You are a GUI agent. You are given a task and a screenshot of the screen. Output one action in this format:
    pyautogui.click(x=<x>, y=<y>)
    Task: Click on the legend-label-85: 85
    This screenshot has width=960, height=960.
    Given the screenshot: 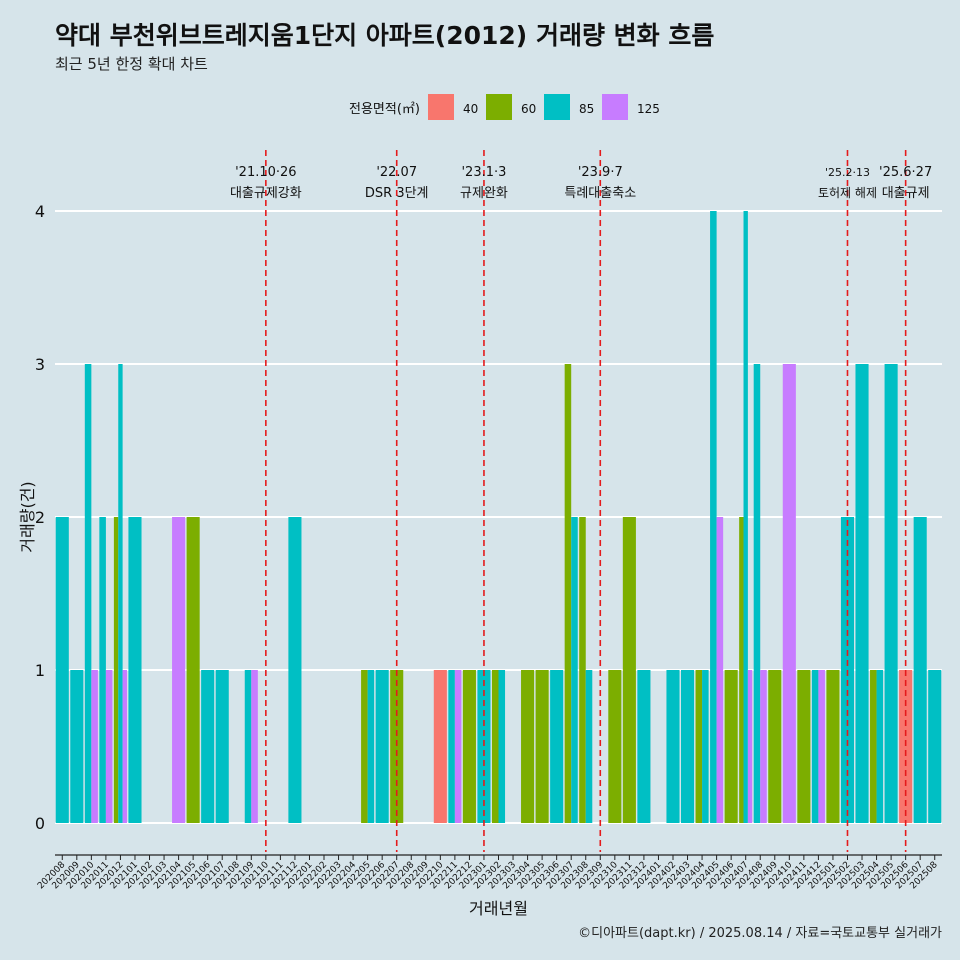 What is the action you would take?
    pyautogui.click(x=586, y=109)
    